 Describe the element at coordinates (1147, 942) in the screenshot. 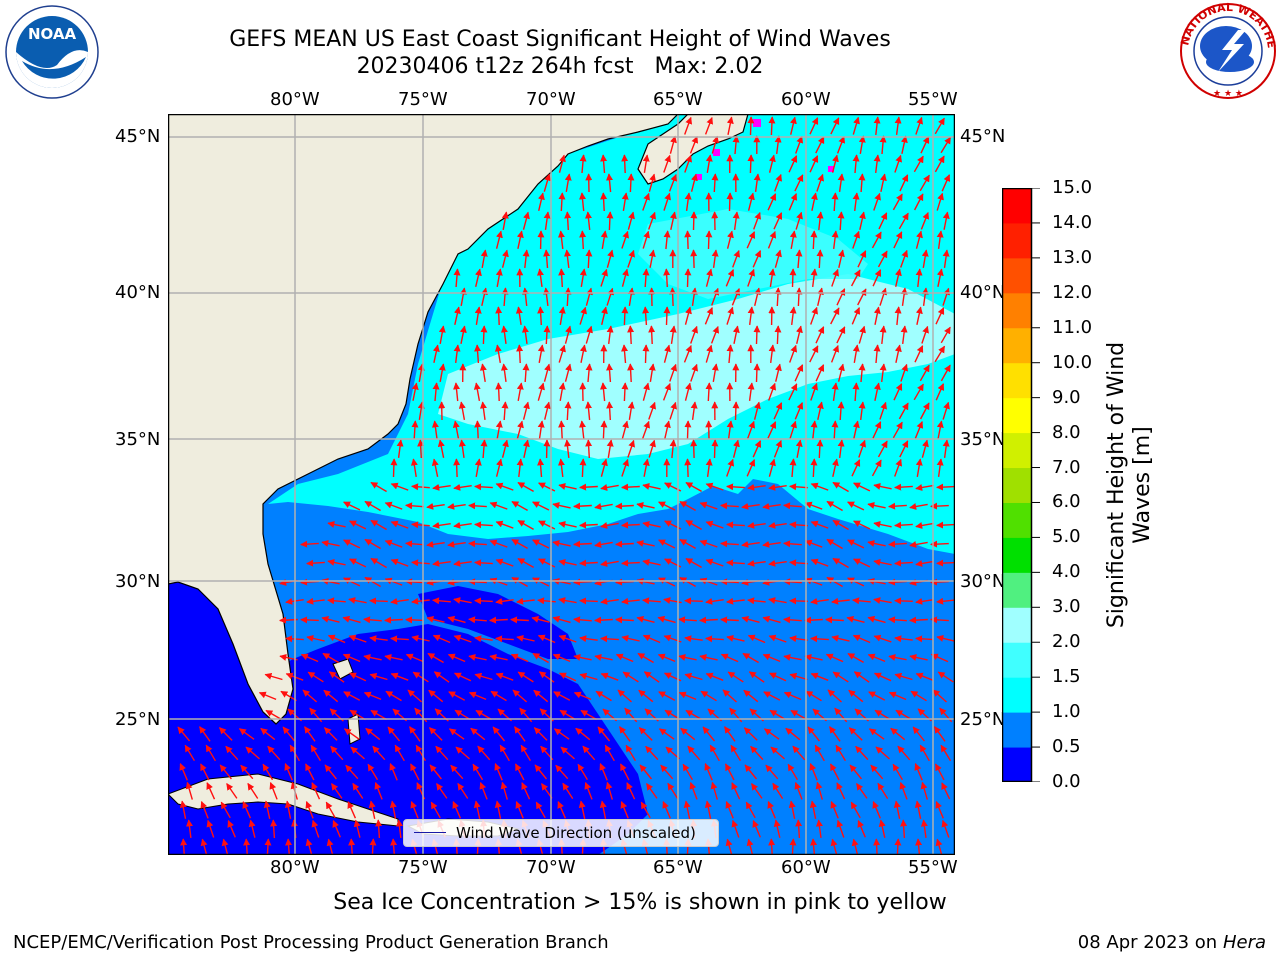

I see `footer-date-text: 08 Apr 2023 on` at that location.